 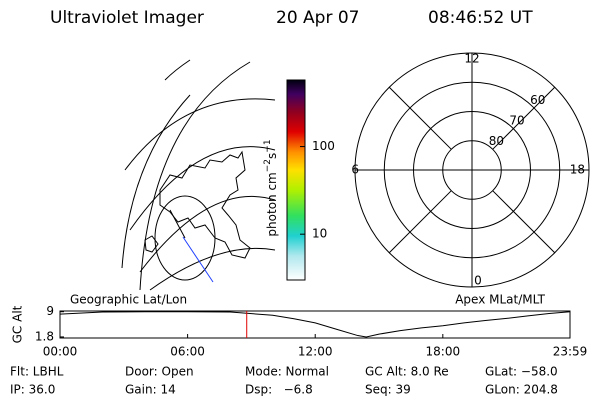 I want to click on colorbar, so click(x=296, y=180).